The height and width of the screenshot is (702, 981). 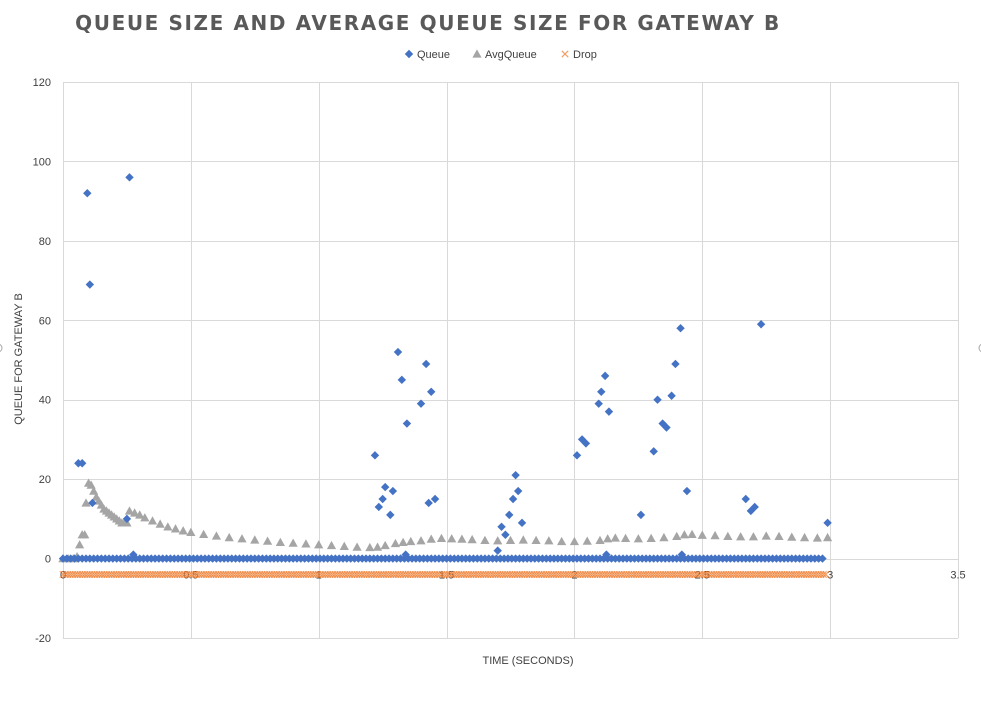 What do you see at coordinates (63, 576) in the screenshot?
I see `x-tick-label: 0` at bounding box center [63, 576].